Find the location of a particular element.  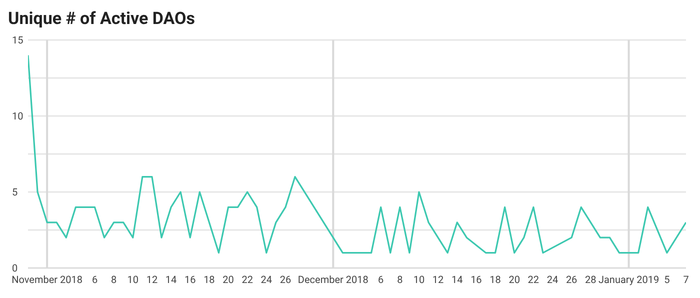

y-tick-label: 10 is located at coordinates (18, 117).